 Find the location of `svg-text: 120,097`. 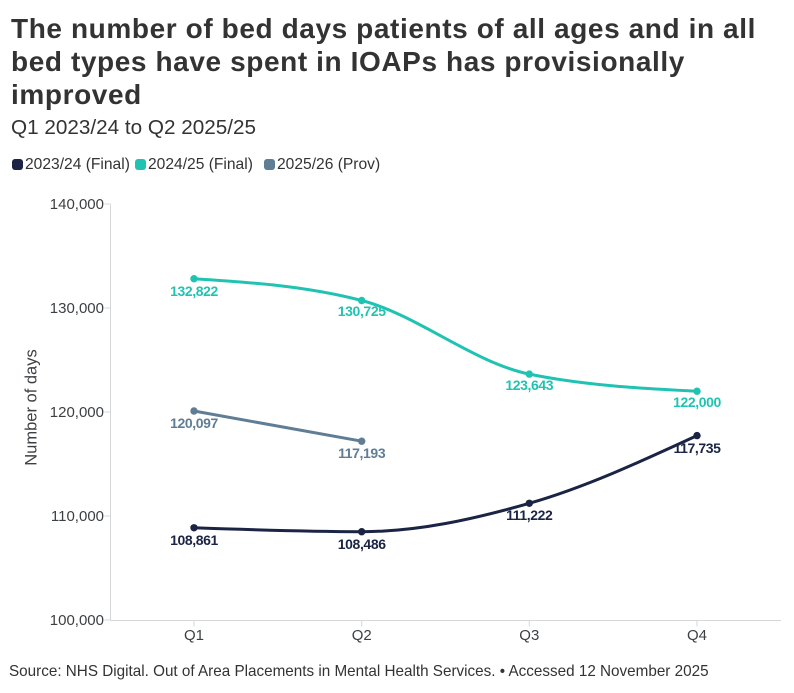

svg-text: 120,097 is located at coordinates (194, 423).